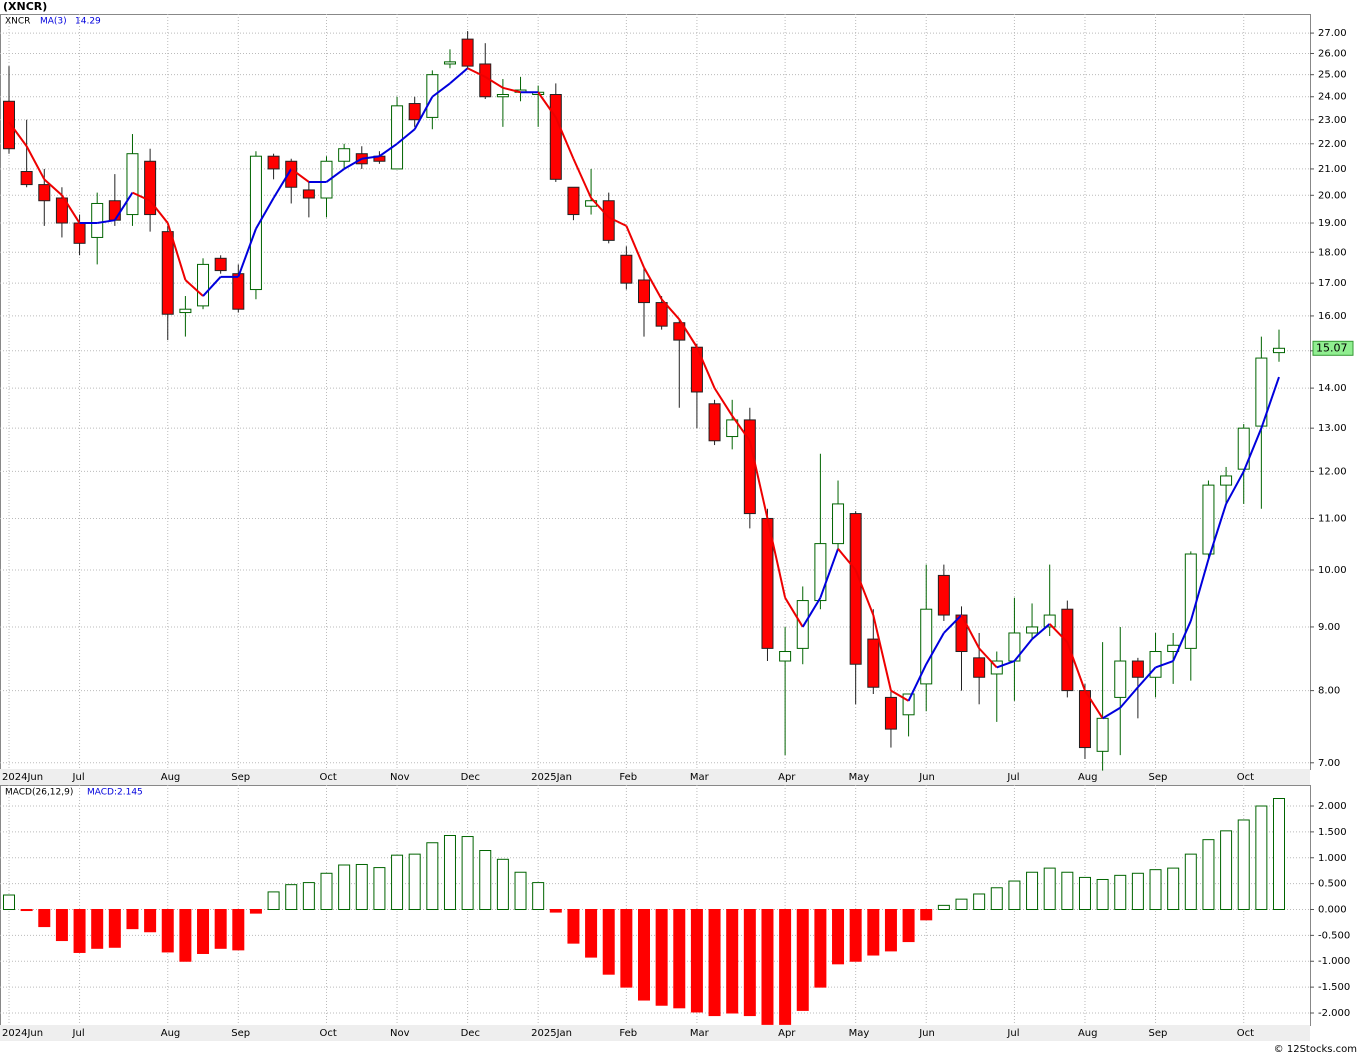  Describe the element at coordinates (1332, 53) in the screenshot. I see `y-tick-label: 26.00` at that location.